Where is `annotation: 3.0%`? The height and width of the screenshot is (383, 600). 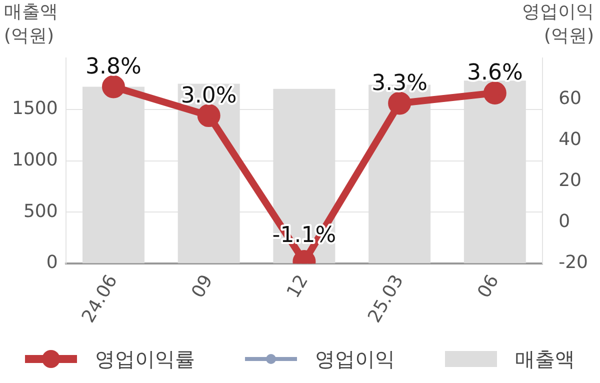 annotation: 3.0% is located at coordinates (208, 95).